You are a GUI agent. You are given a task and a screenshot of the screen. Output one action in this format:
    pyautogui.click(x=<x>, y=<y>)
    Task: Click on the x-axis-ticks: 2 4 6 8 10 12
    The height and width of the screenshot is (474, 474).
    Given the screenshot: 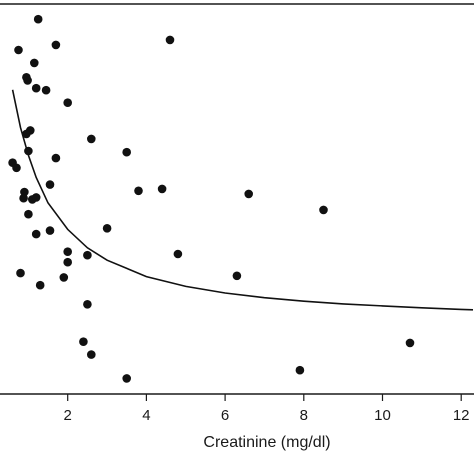 What is the action you would take?
    pyautogui.click(x=267, y=409)
    